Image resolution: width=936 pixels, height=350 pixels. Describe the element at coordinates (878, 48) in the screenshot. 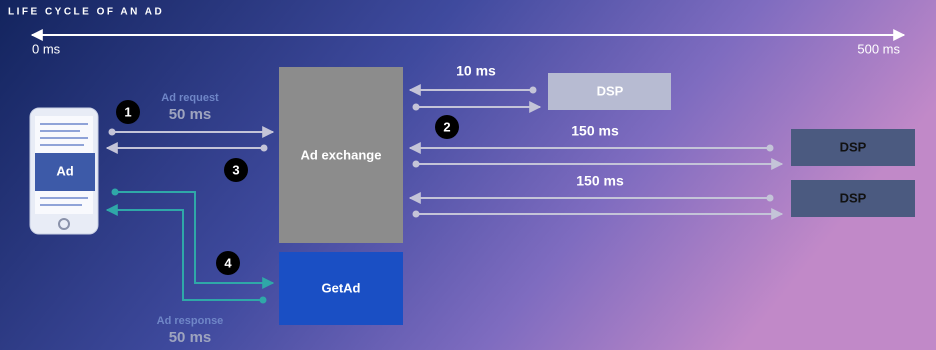

I see `timeline-end: 500 ms` at that location.